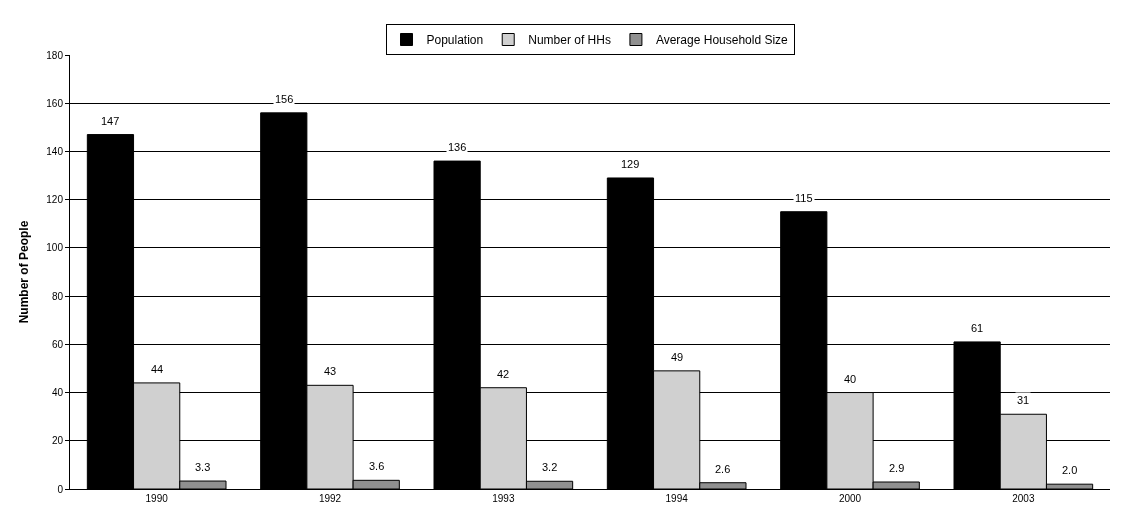  What do you see at coordinates (503, 498) in the screenshot?
I see `x-tick-label: 1993` at bounding box center [503, 498].